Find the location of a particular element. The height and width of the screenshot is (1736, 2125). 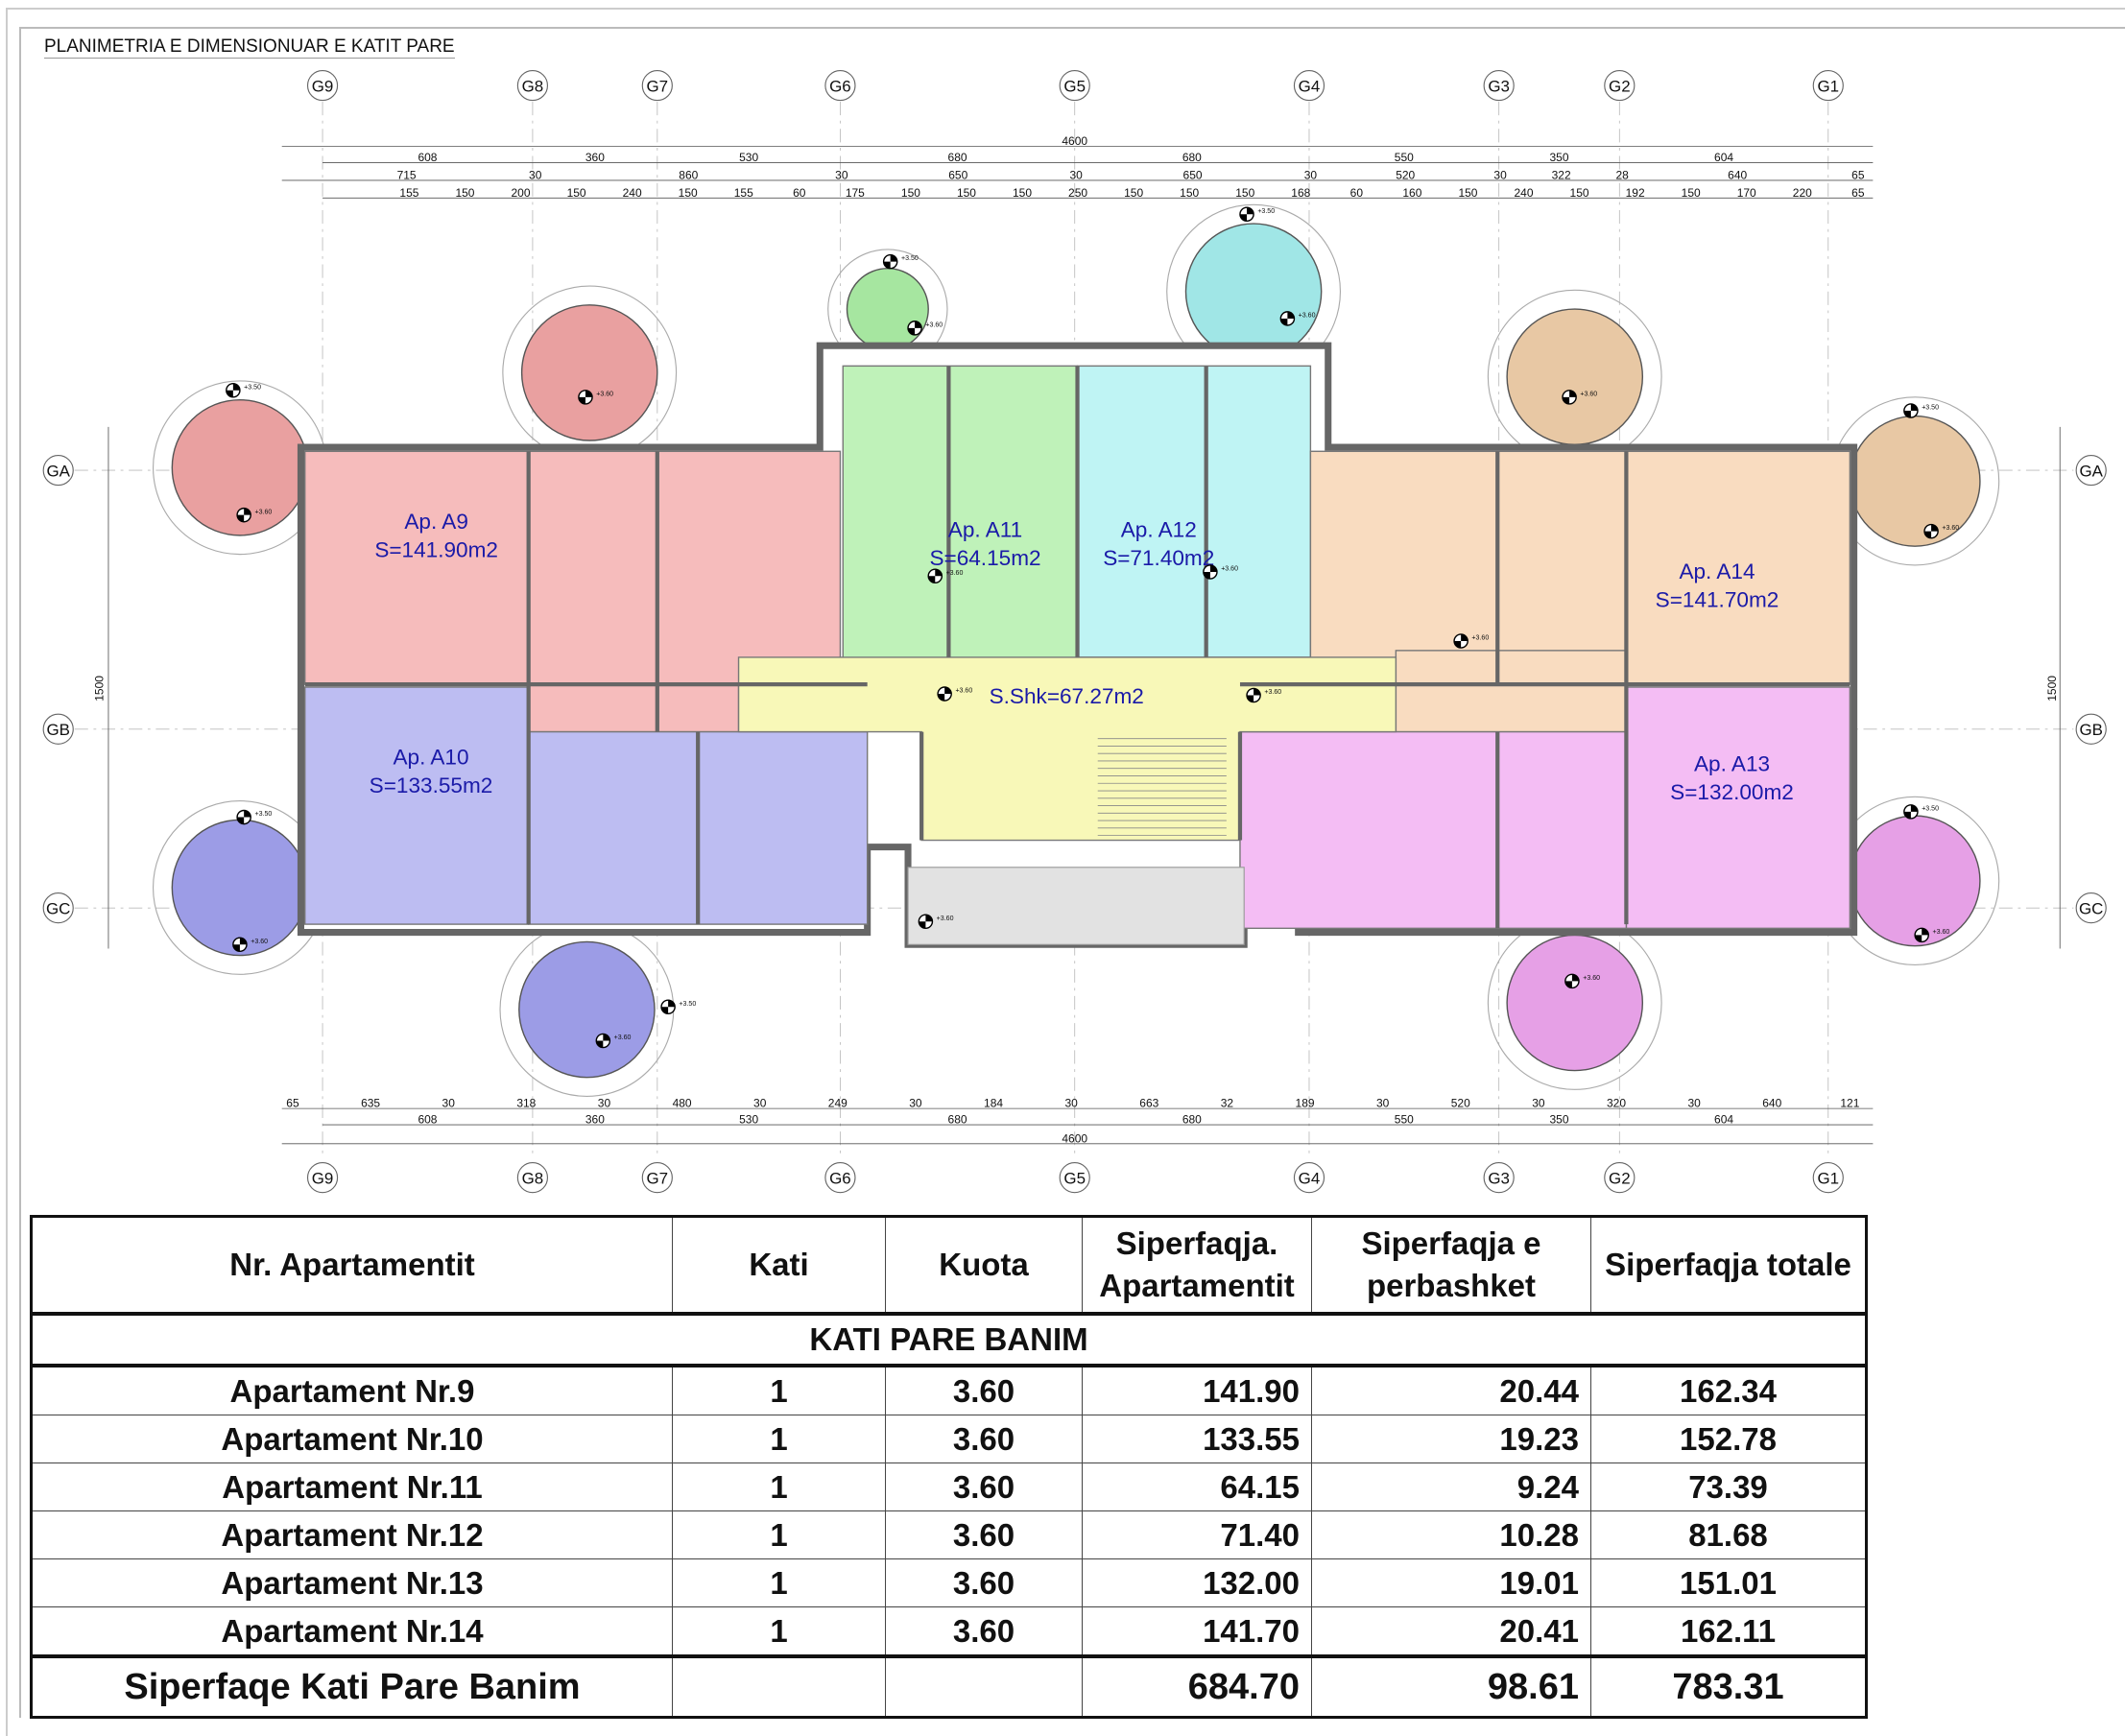

cell-floor: 1 is located at coordinates (779, 1487).